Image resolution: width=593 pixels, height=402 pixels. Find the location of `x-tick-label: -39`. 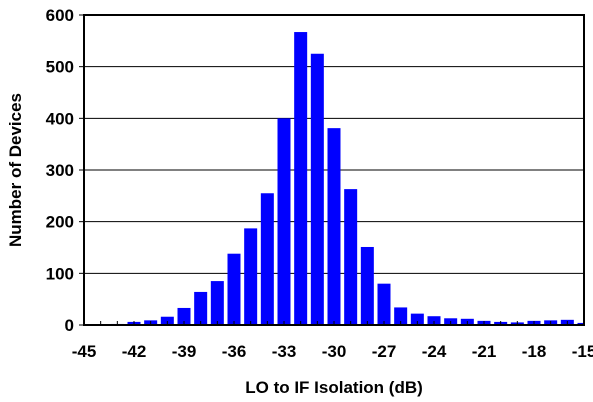

x-tick-label: -39 is located at coordinates (184, 351).